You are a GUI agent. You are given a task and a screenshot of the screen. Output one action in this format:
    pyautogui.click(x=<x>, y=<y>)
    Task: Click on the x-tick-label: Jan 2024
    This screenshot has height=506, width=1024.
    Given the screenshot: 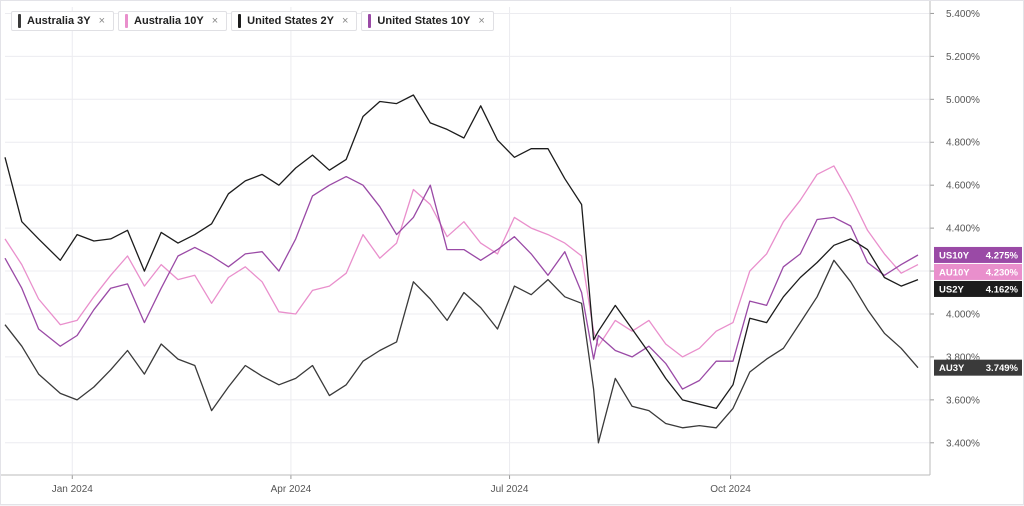 What is the action you would take?
    pyautogui.click(x=73, y=489)
    